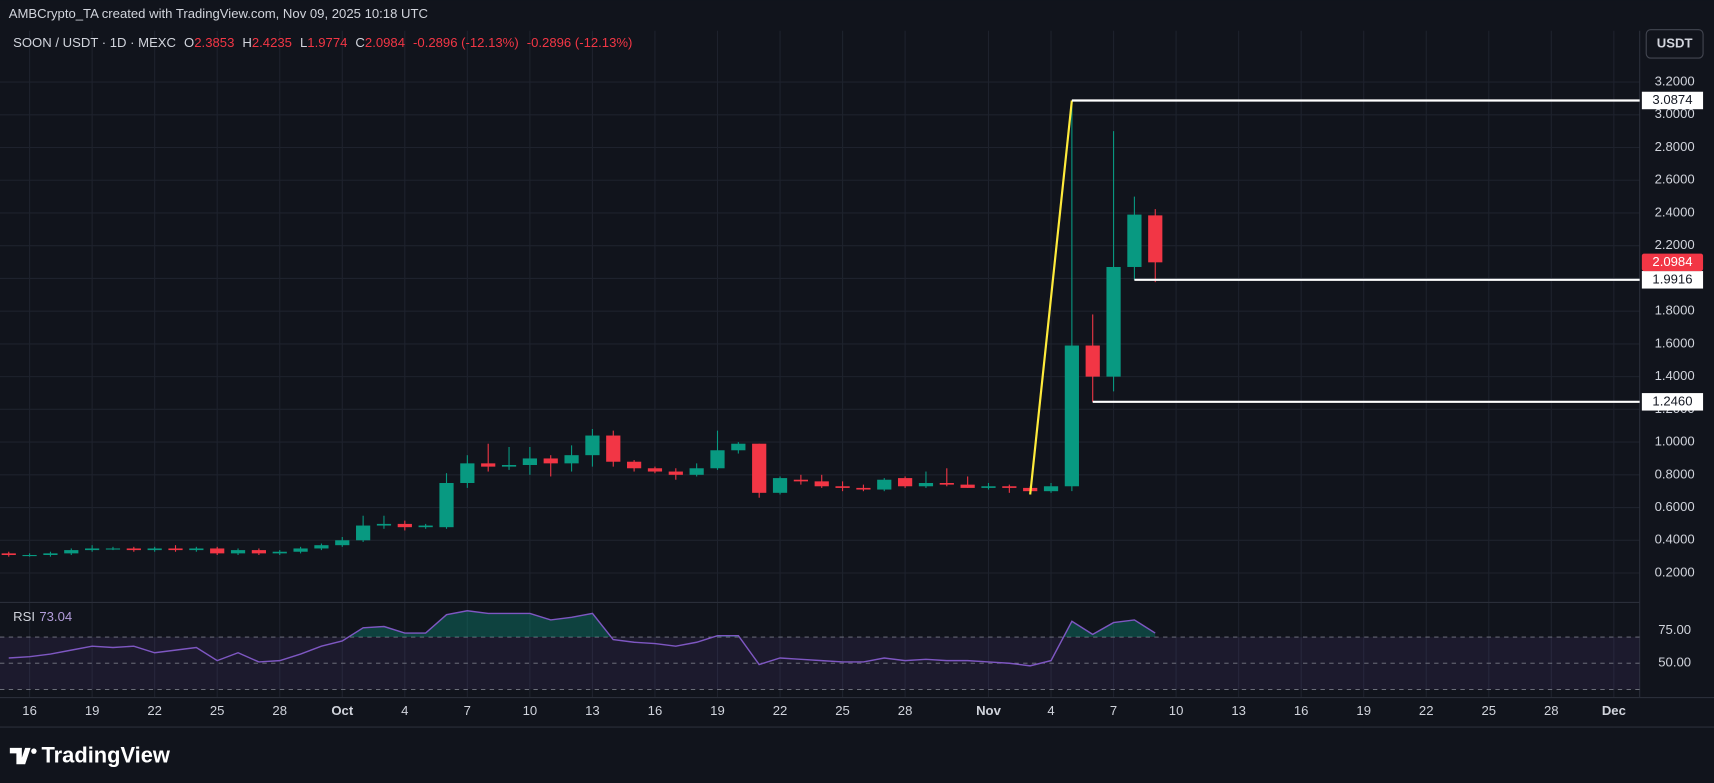  What do you see at coordinates (1675, 310) in the screenshot?
I see `y-tick-label: 1.8000` at bounding box center [1675, 310].